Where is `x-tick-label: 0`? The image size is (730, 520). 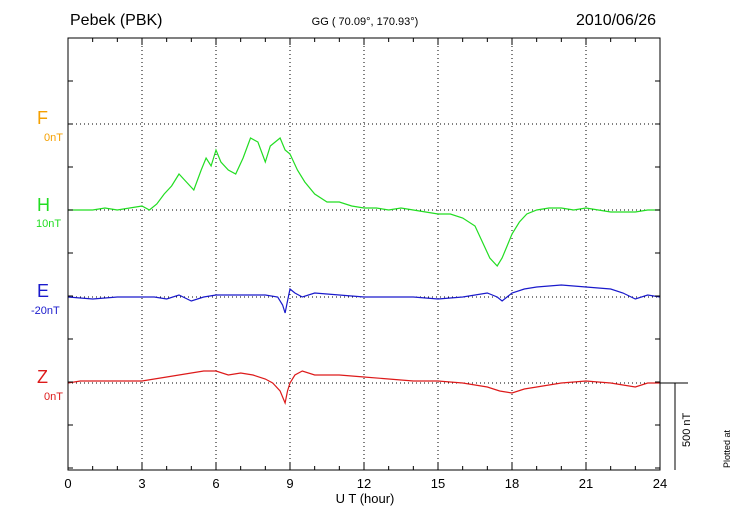
x-tick-label: 0 is located at coordinates (67, 483).